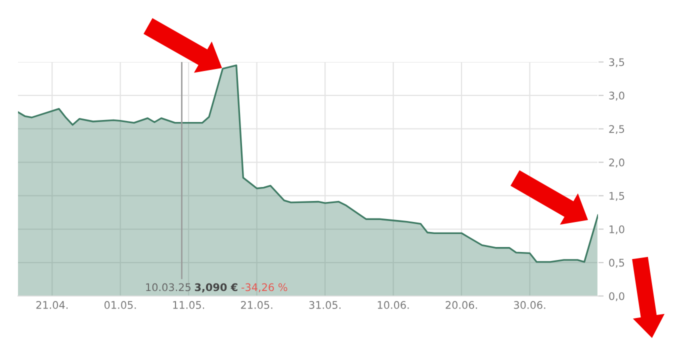  I want to click on y-tick-label: 2,0, so click(616, 163).